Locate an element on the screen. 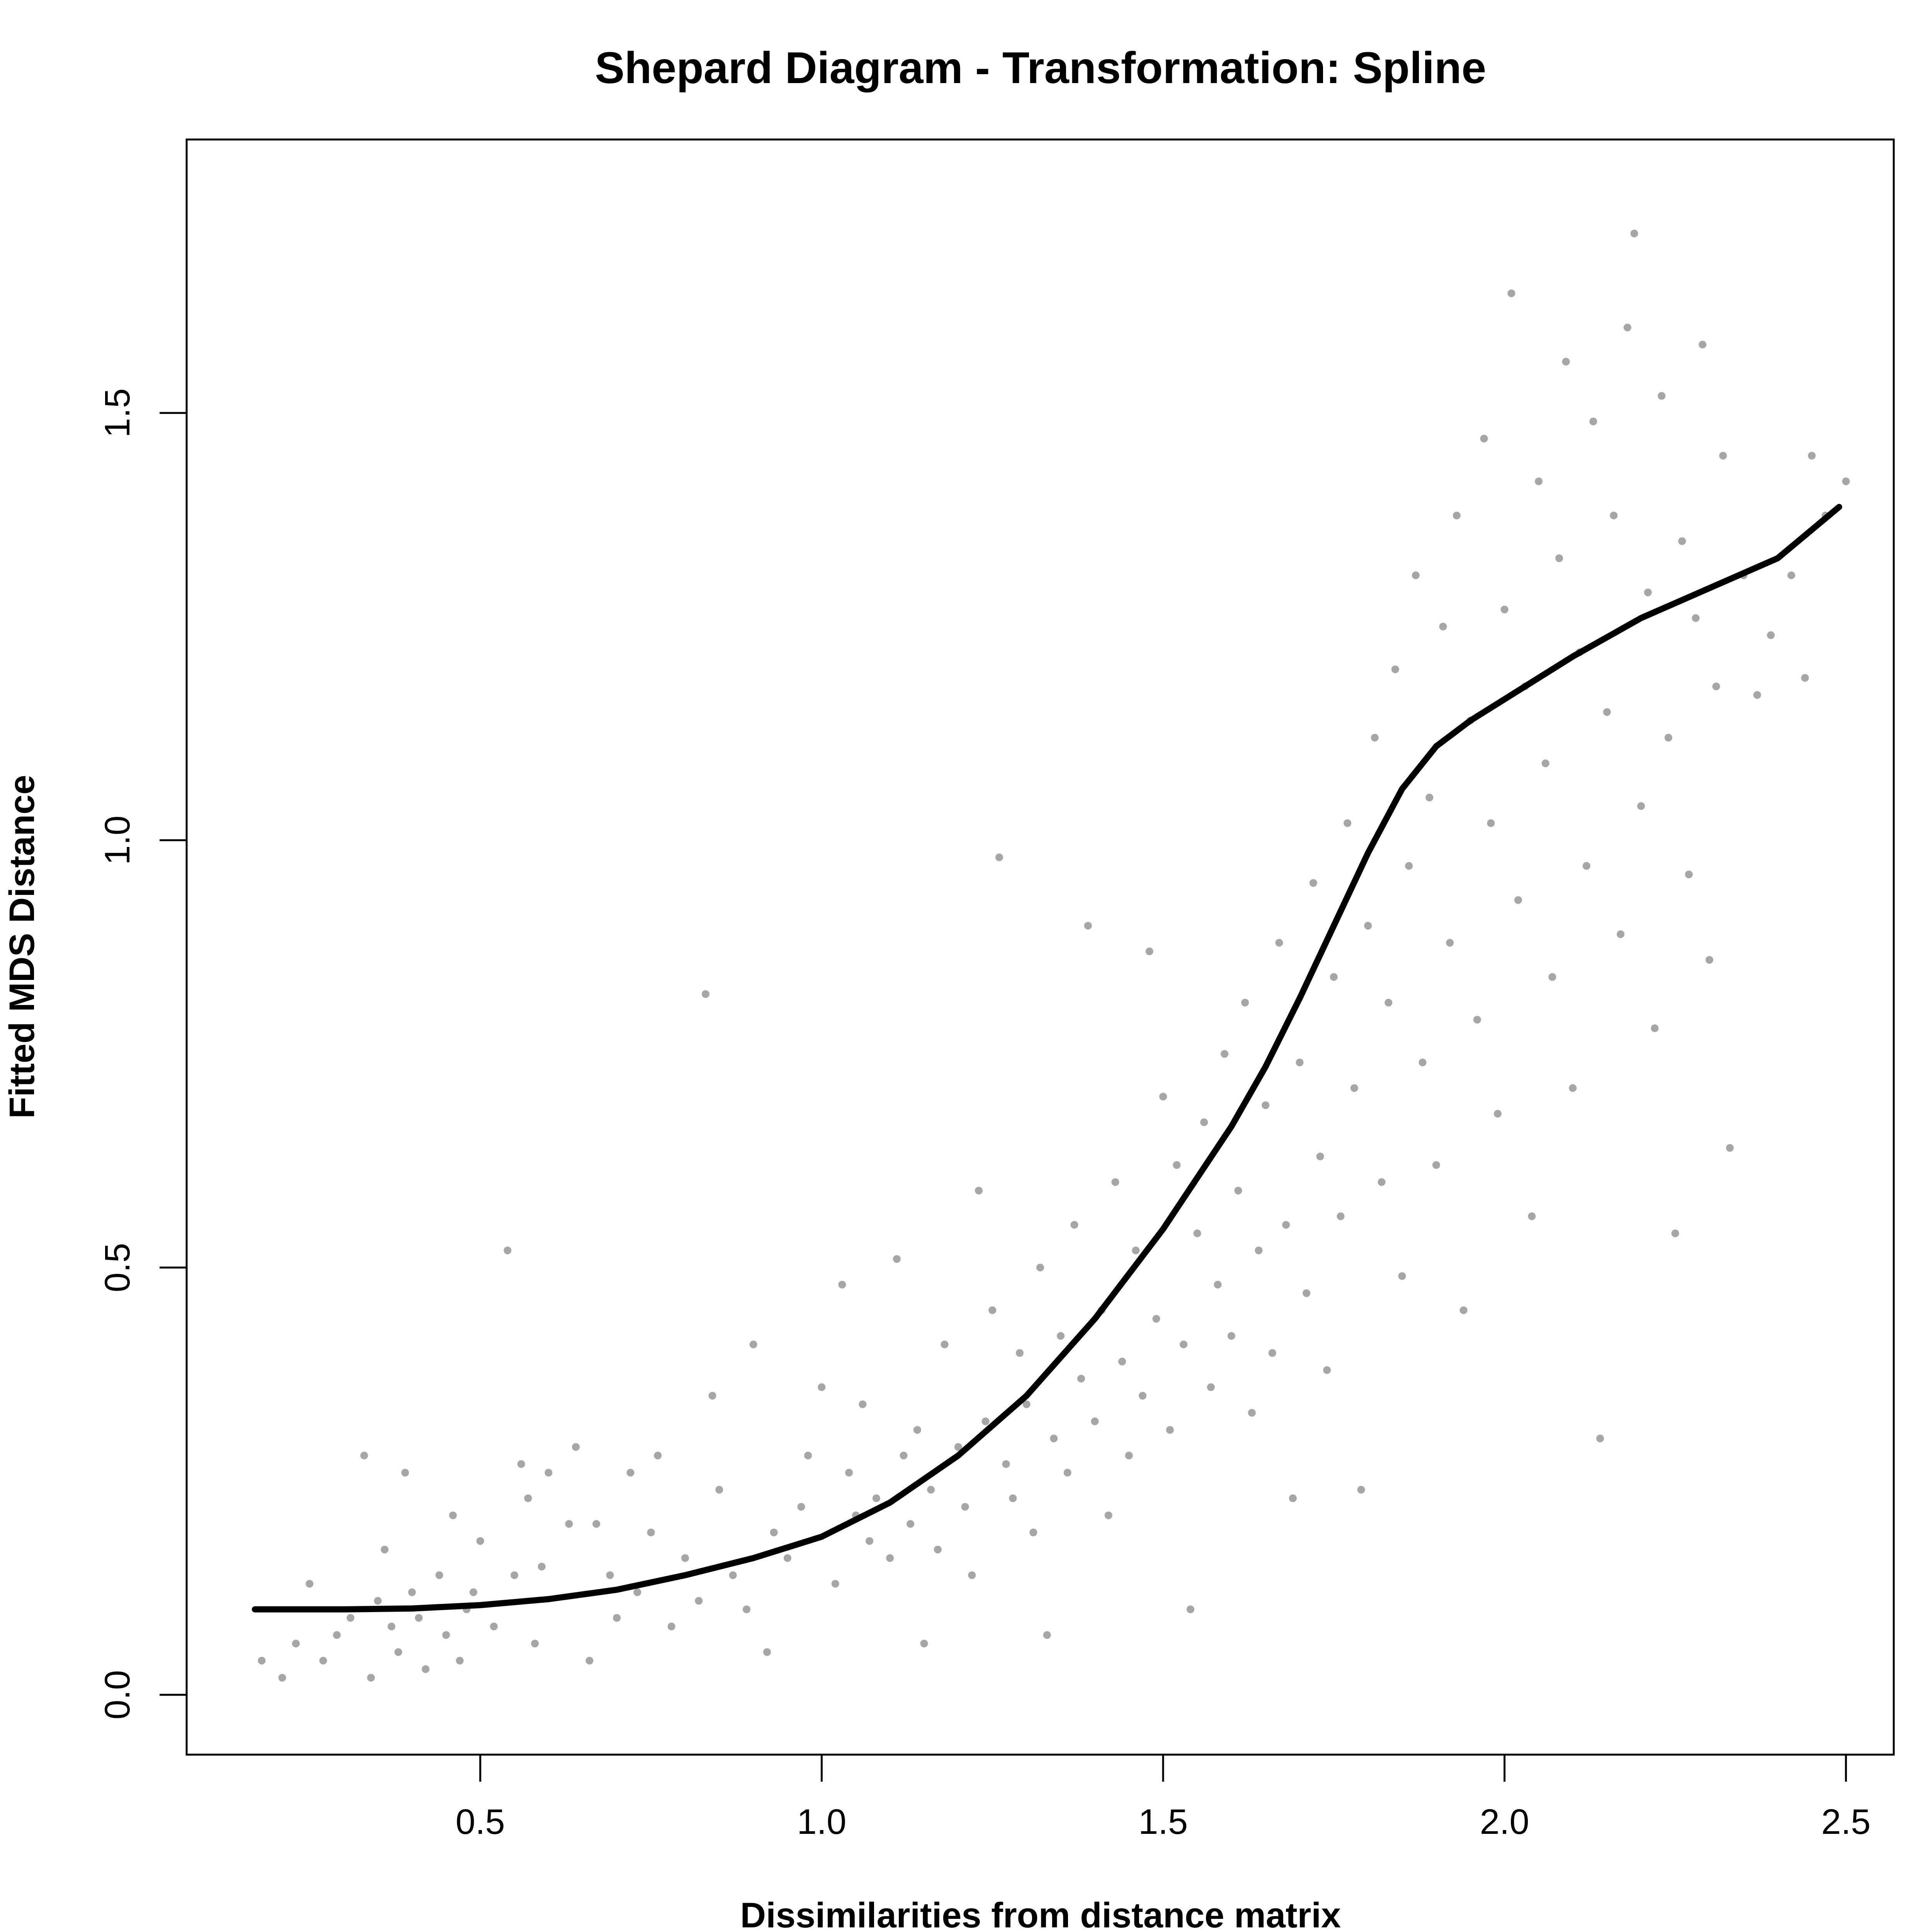  x-axis: 0.5 1.0 1.5 2.0 2.5 is located at coordinates (1163, 1798).